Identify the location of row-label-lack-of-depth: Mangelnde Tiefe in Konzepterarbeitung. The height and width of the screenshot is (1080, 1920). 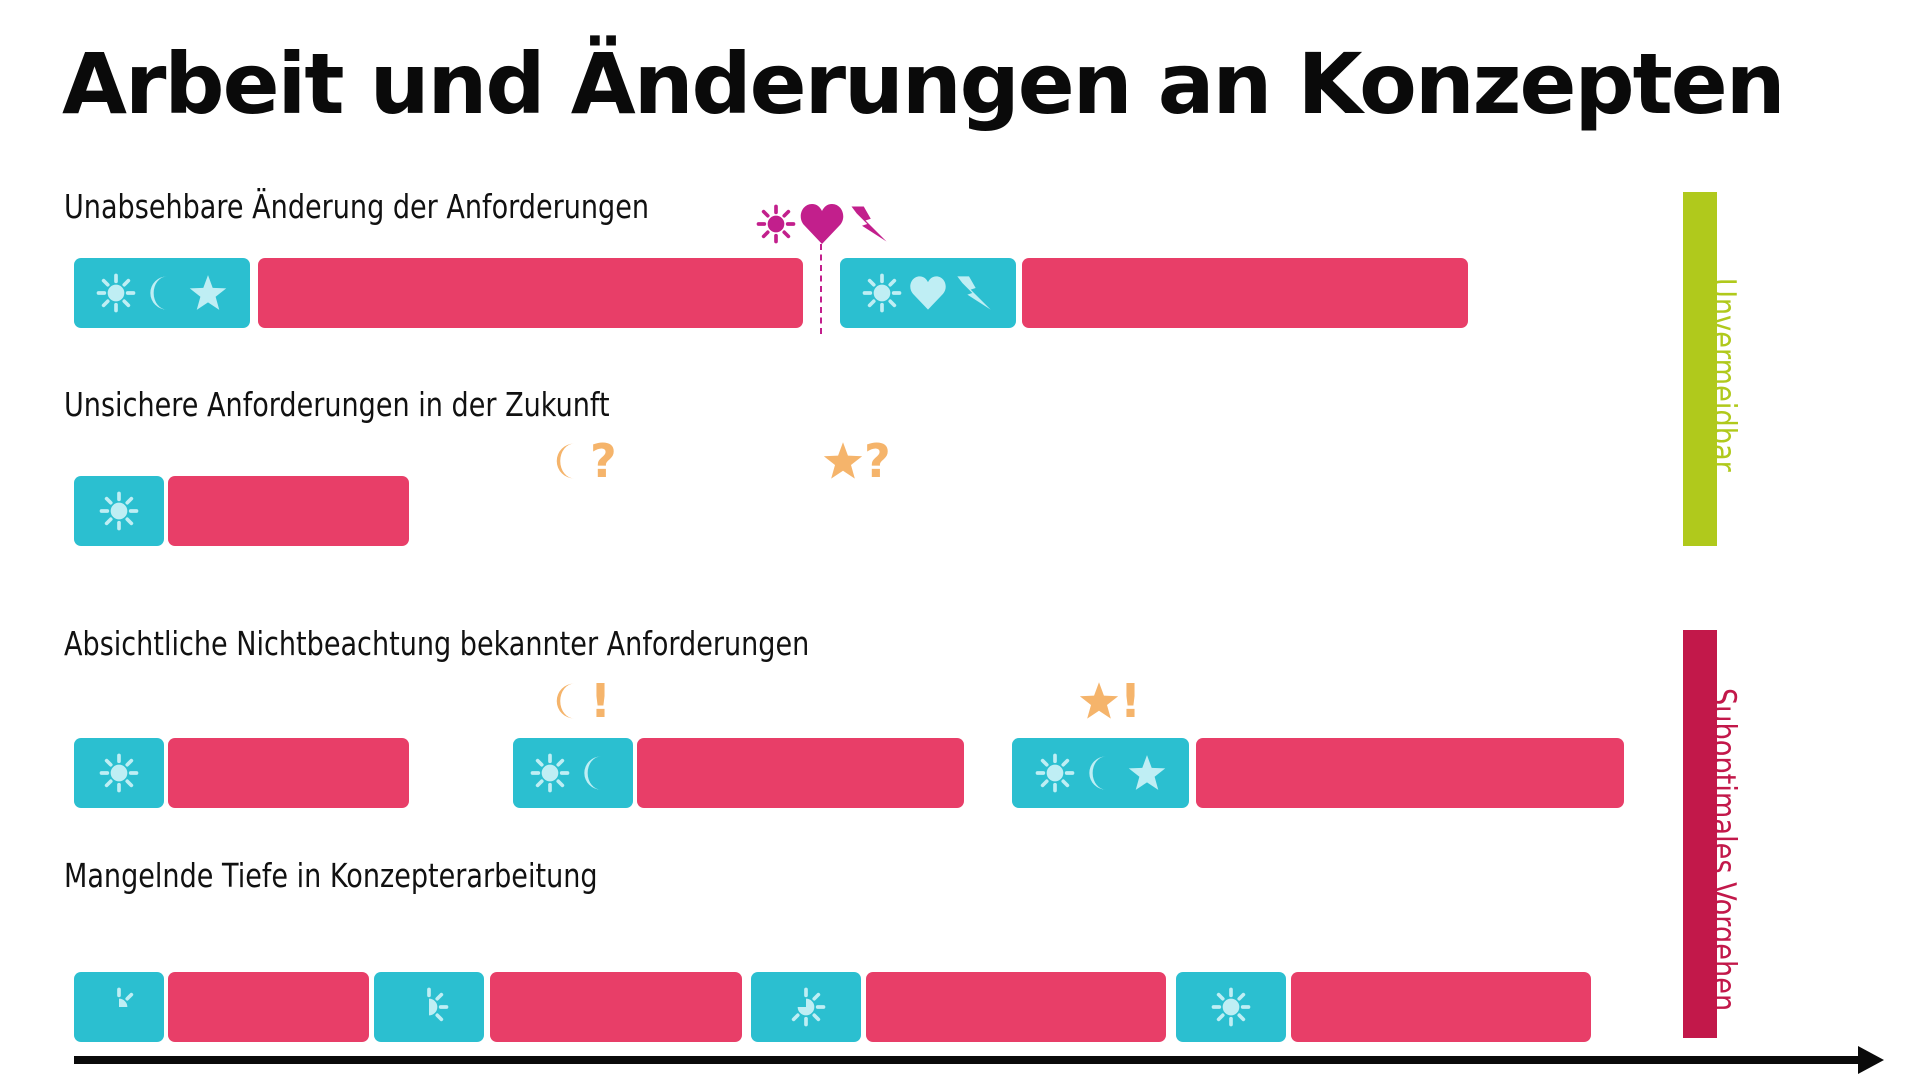
(331, 875).